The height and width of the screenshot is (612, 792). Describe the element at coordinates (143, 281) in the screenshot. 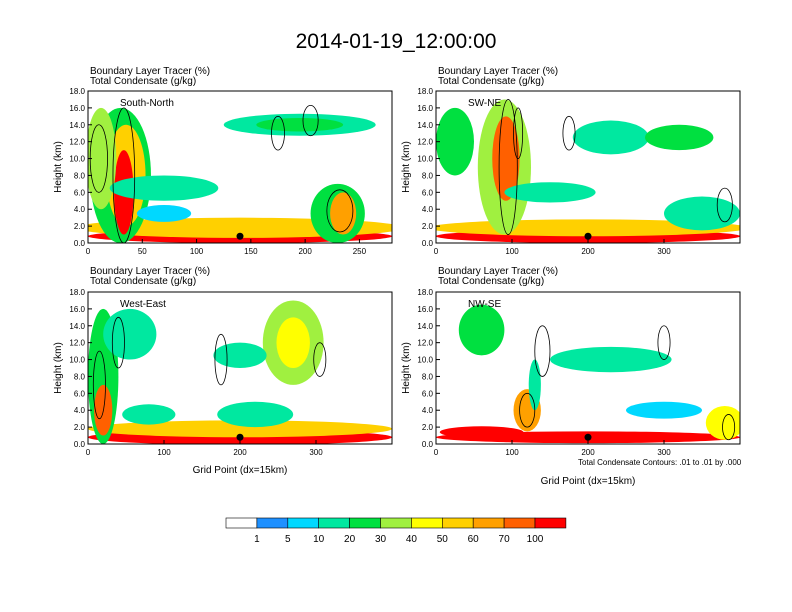

I see `panel-3-title-line2: Total Condensate (g/kg)` at that location.